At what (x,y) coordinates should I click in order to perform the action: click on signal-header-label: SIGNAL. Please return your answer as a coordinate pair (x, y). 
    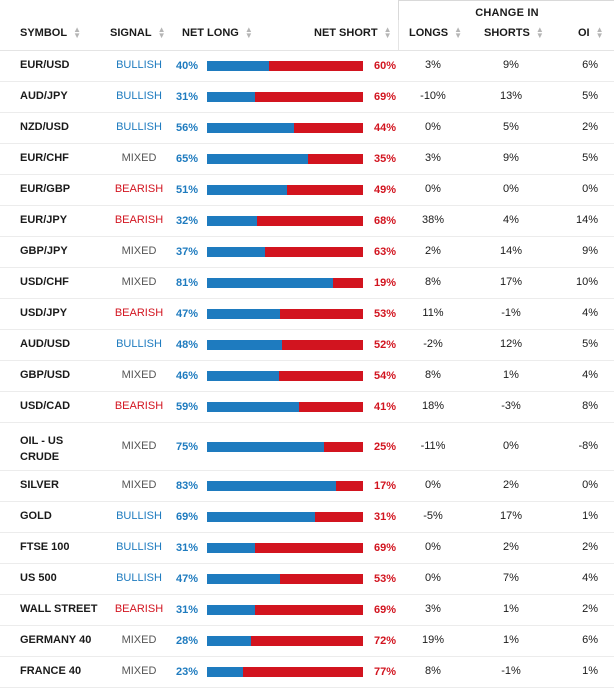
    Looking at the image, I should click on (131, 33).